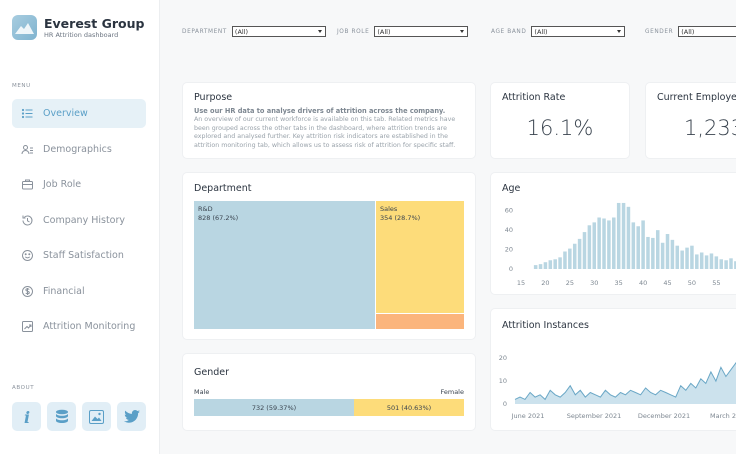 The image size is (736, 454). Describe the element at coordinates (509, 230) in the screenshot. I see `y-tick-label: 40` at that location.